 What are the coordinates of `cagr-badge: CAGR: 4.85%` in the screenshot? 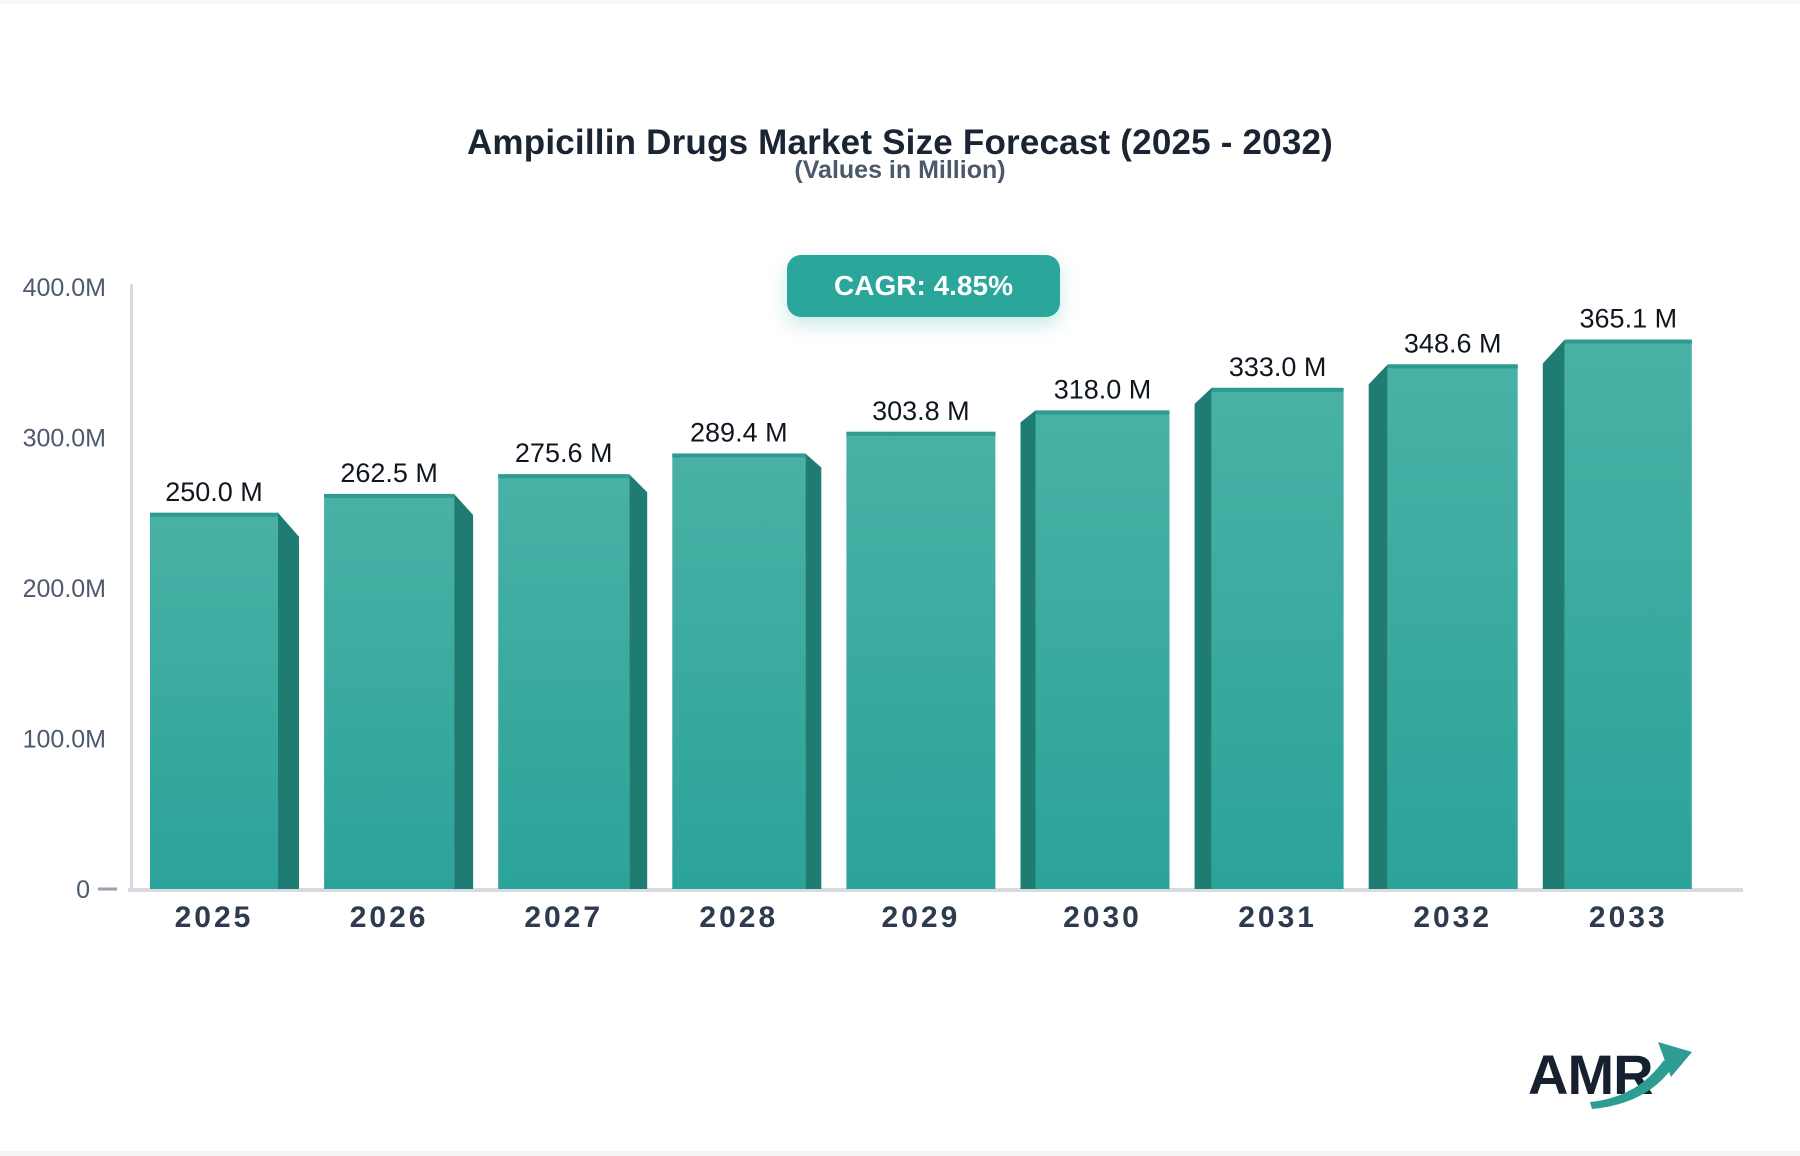 It's located at (923, 286).